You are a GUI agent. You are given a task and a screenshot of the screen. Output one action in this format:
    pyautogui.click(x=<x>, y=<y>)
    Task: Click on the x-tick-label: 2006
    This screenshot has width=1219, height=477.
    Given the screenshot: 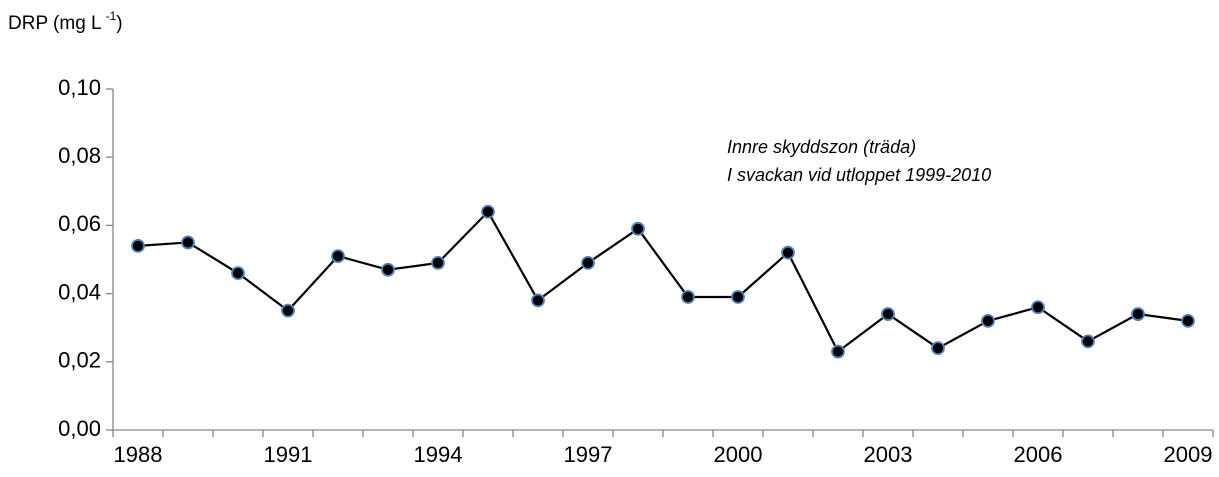 What is the action you would take?
    pyautogui.click(x=1038, y=454)
    